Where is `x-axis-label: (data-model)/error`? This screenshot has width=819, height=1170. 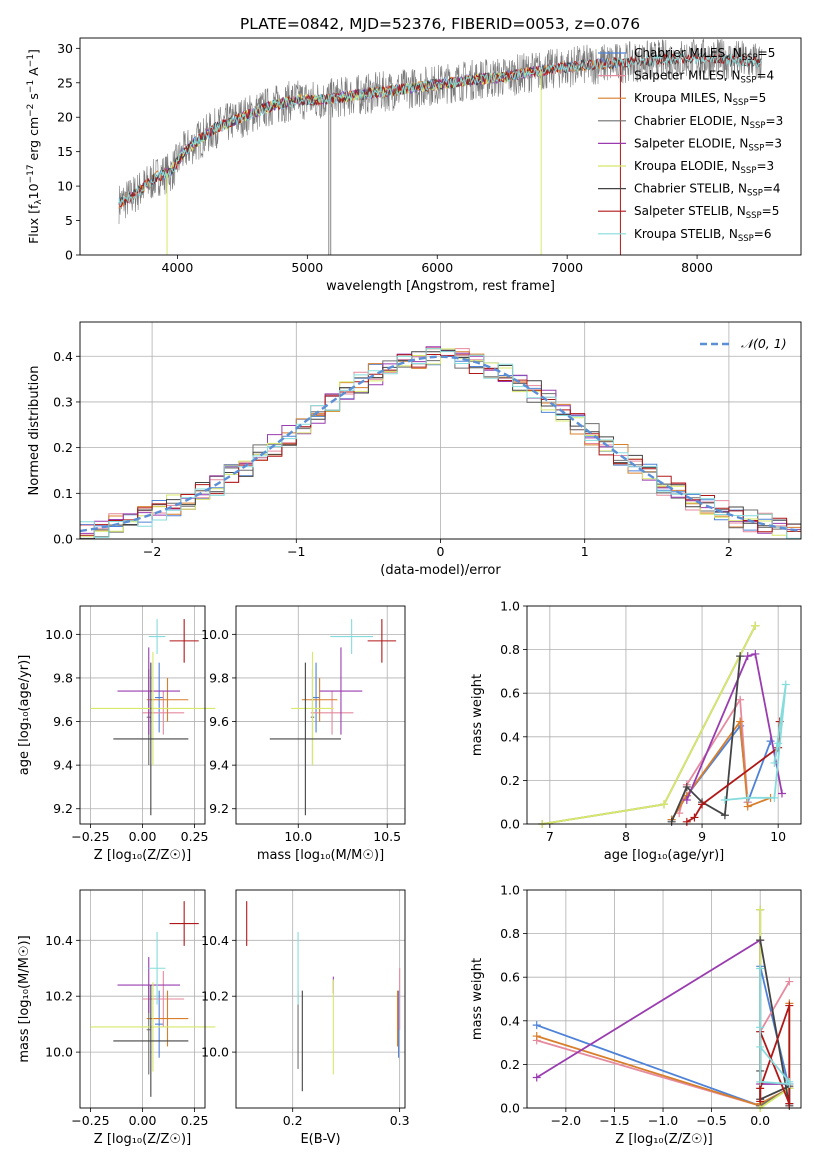
x-axis-label: (data-model)/error is located at coordinates (440, 570).